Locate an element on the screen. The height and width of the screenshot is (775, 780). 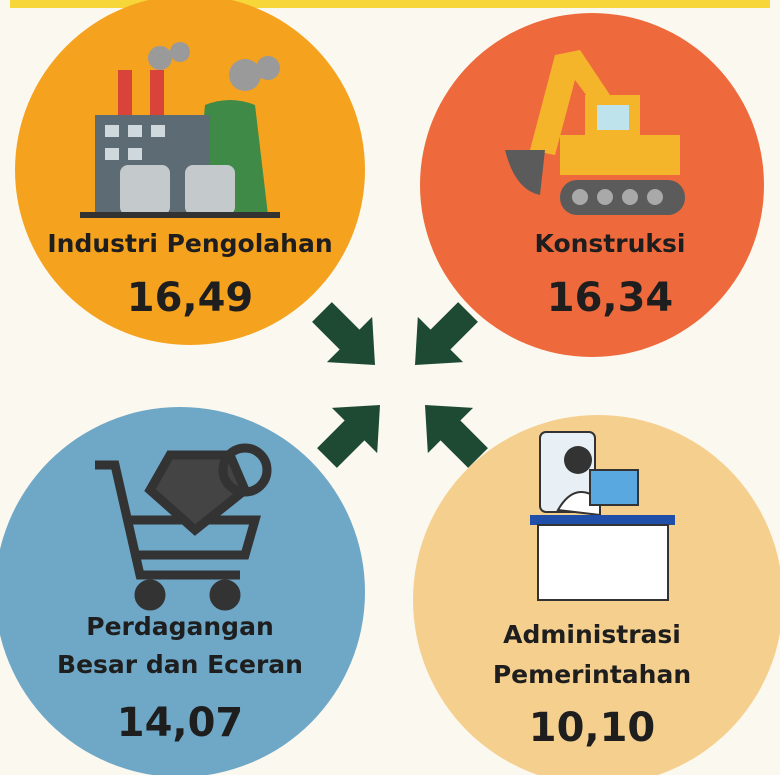
excavator-icon is located at coordinates (595, 132).